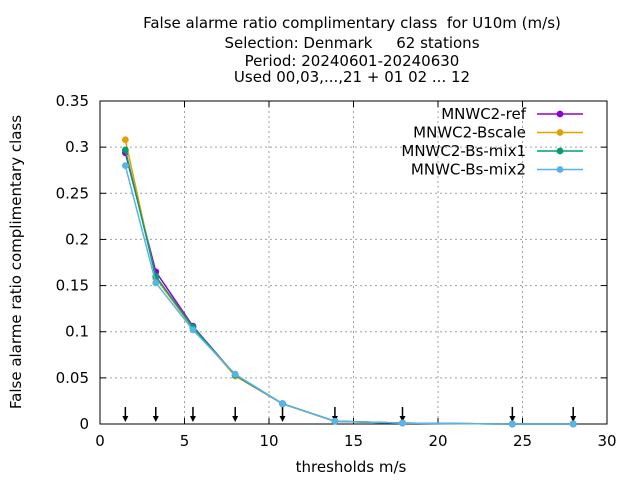 Image resolution: width=640 pixels, height=480 pixels. I want to click on x-axis-label: thresholds m/s, so click(351, 467).